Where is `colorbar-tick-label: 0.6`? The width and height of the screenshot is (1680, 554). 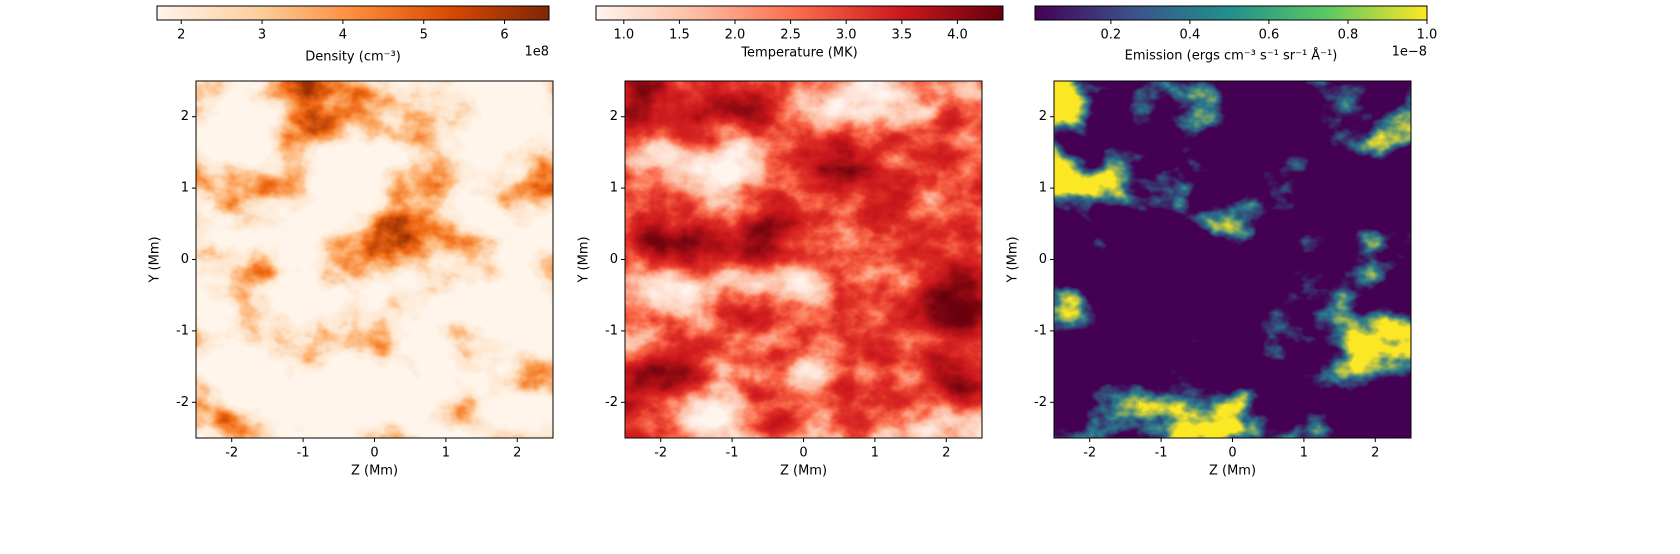
colorbar-tick-label: 0.6 is located at coordinates (1269, 35).